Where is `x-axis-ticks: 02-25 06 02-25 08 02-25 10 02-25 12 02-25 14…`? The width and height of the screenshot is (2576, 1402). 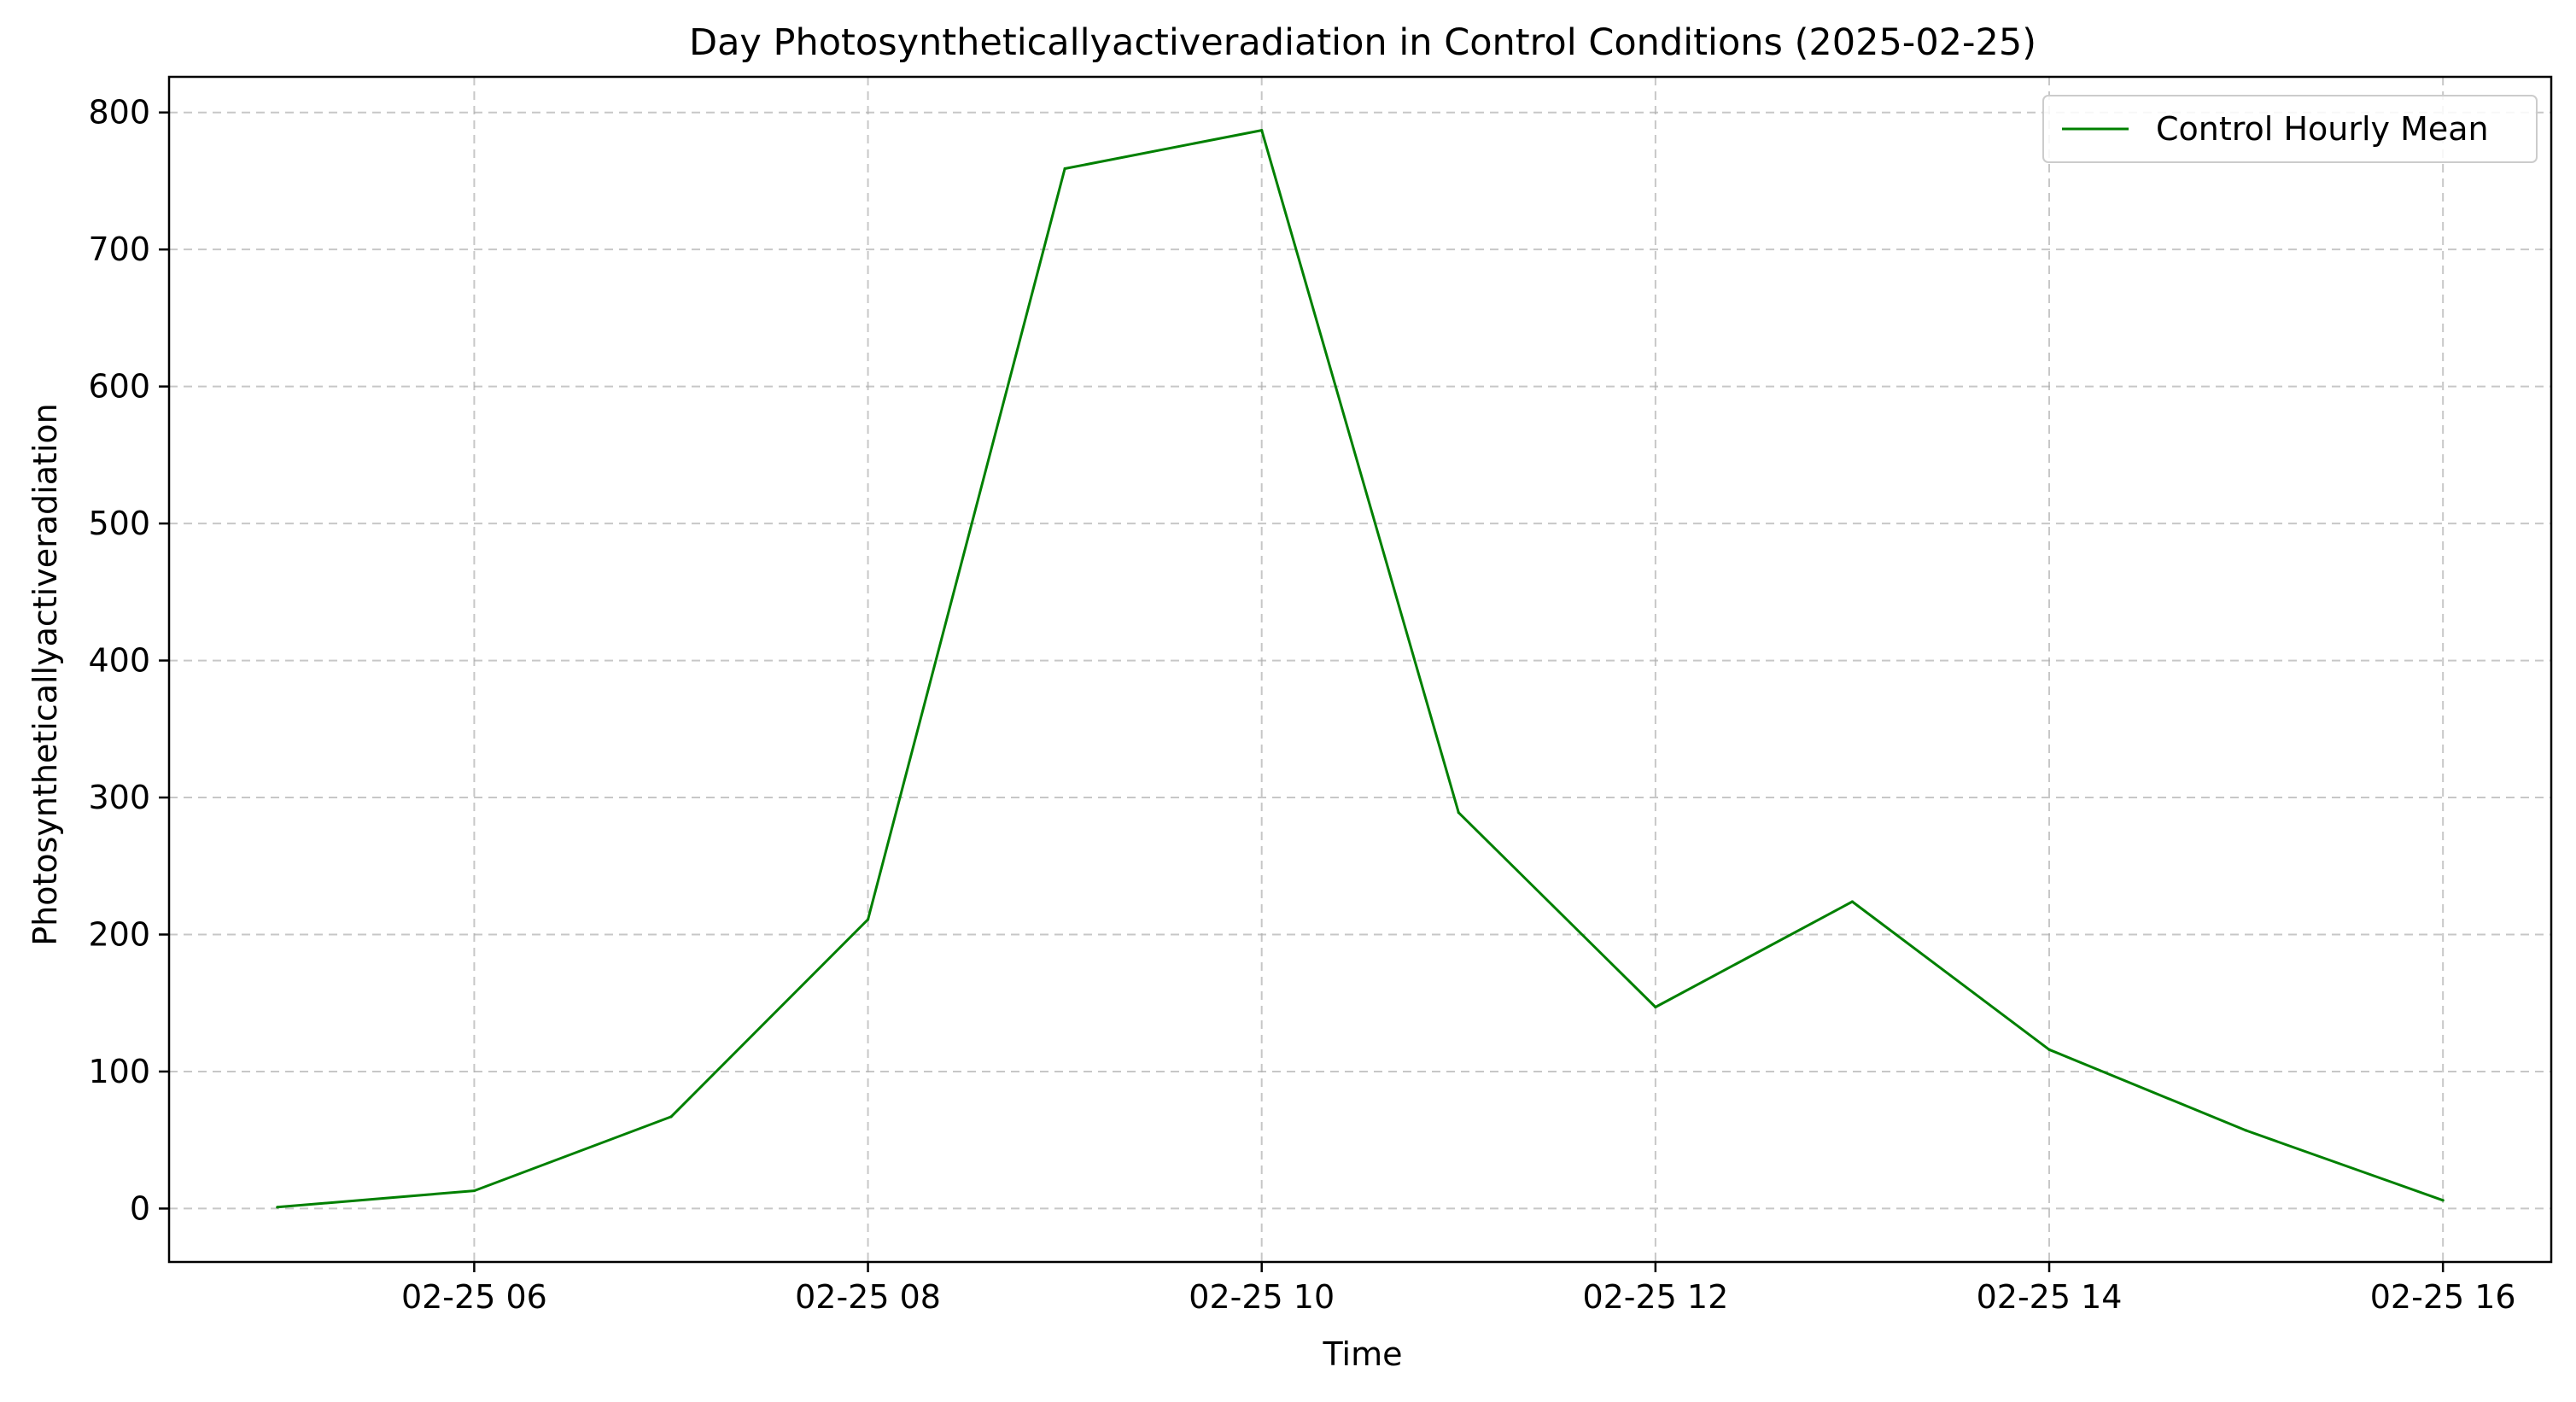
x-axis-ticks: 02-25 06 02-25 08 02-25 10 02-25 12 02-25 14… is located at coordinates (1458, 1289).